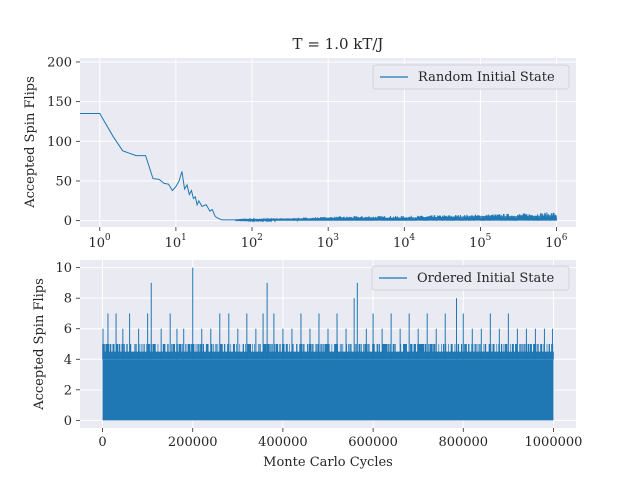  What do you see at coordinates (283, 442) in the screenshot?
I see `bottom-x-tick-label: 400000` at bounding box center [283, 442].